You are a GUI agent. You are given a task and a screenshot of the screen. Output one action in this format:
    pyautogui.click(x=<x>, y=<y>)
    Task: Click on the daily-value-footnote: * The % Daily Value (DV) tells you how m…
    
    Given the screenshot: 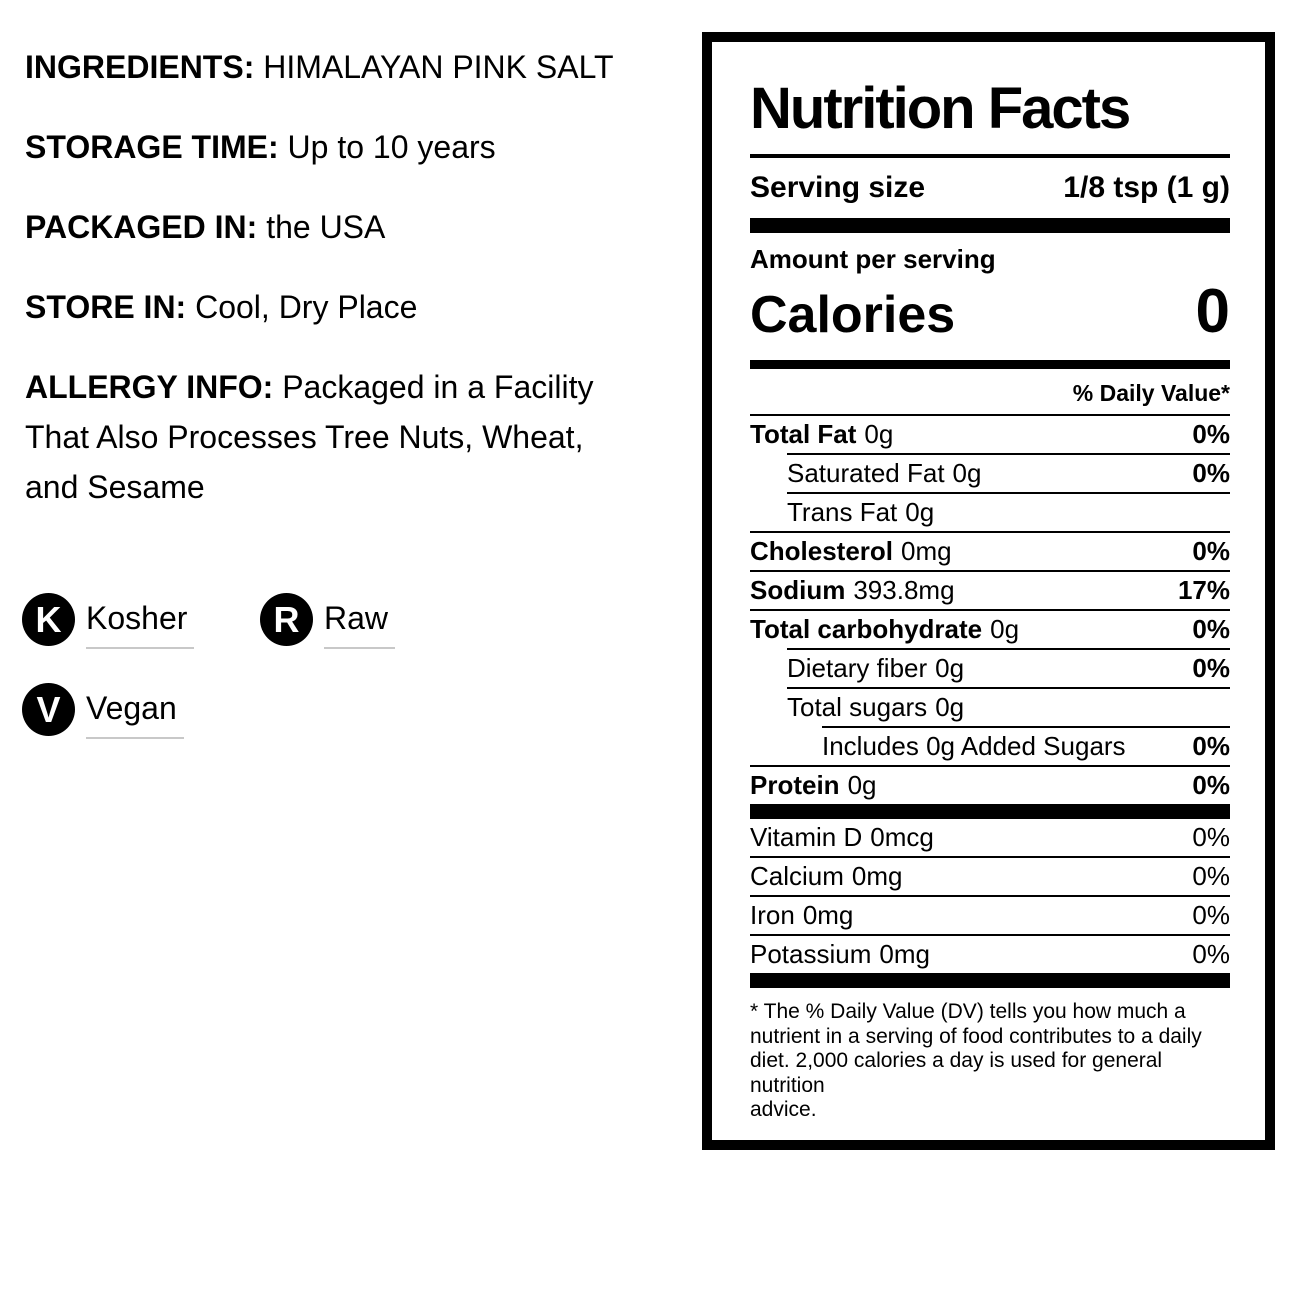 What is the action you would take?
    pyautogui.click(x=990, y=1061)
    